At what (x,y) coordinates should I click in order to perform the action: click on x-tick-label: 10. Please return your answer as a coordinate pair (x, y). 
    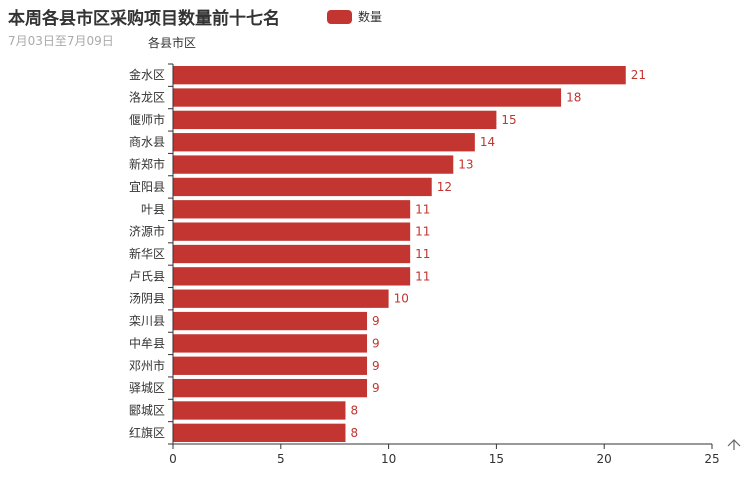
    Looking at the image, I should click on (388, 459).